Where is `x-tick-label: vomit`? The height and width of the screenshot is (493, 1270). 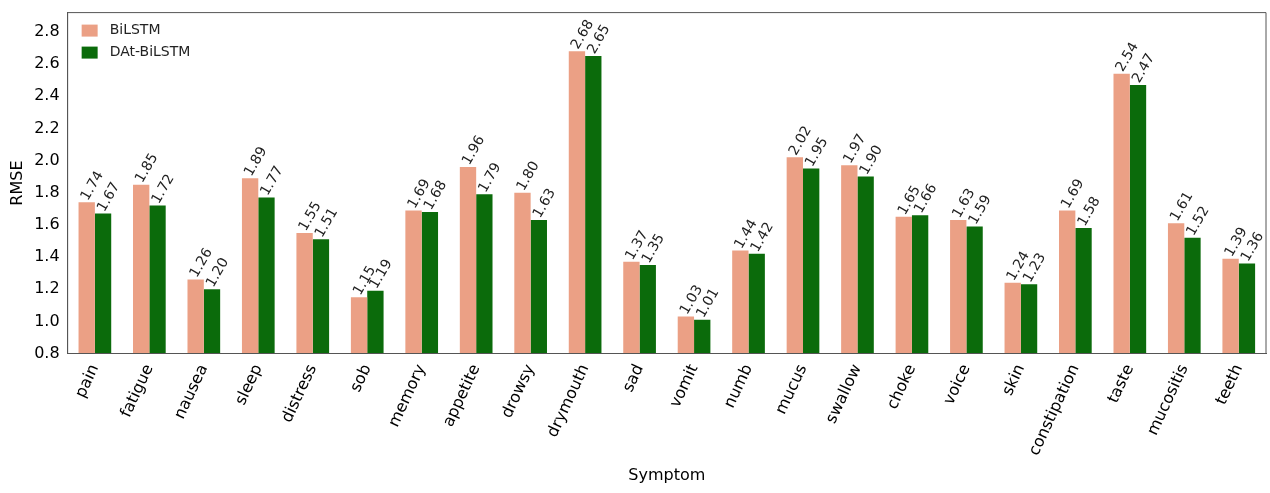
x-tick-label: vomit is located at coordinates (683, 385).